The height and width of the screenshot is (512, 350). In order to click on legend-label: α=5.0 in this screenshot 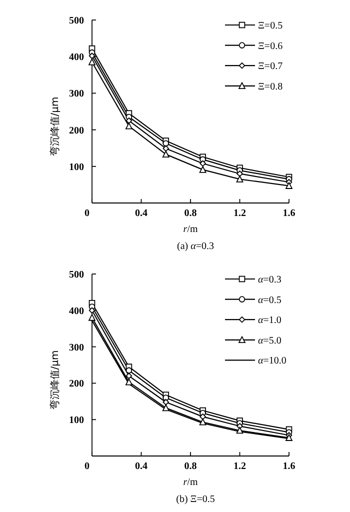, I will do `click(270, 340)`.